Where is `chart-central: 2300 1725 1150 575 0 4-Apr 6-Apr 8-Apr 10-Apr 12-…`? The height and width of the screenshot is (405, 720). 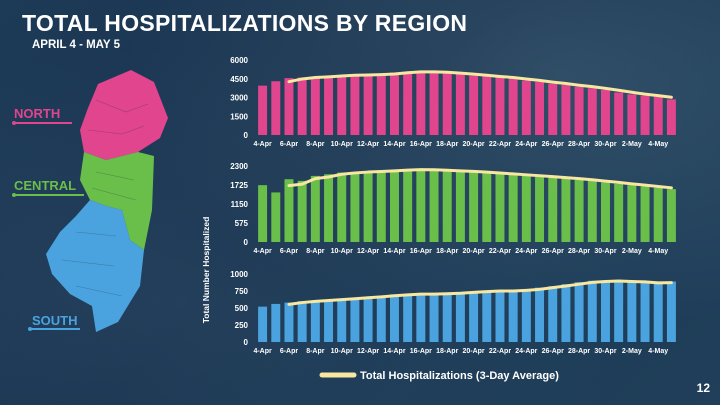 chart-central: 2300 1725 1150 575 0 4-Apr 6-Apr 8-Apr 10-Apr 12-… is located at coordinates (453, 208).